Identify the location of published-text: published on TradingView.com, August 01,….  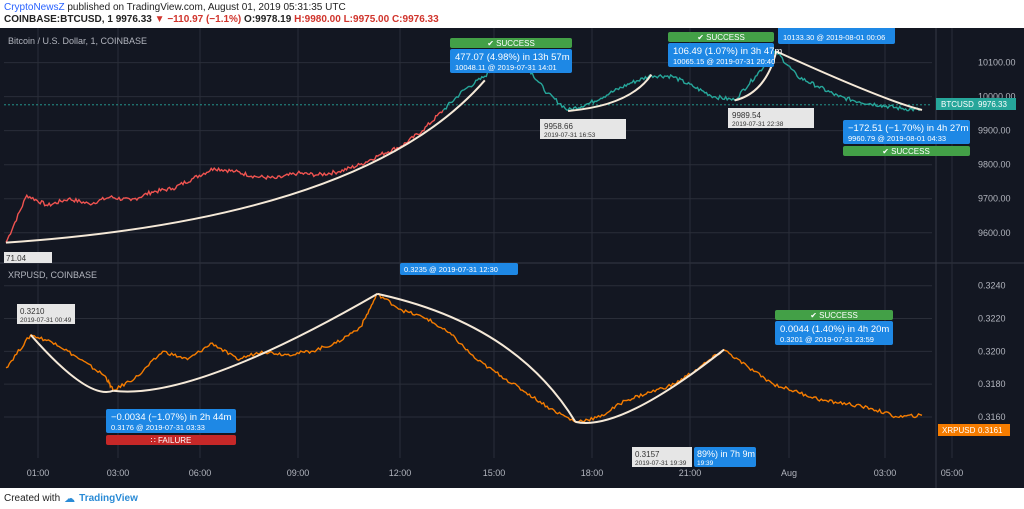
(206, 7).